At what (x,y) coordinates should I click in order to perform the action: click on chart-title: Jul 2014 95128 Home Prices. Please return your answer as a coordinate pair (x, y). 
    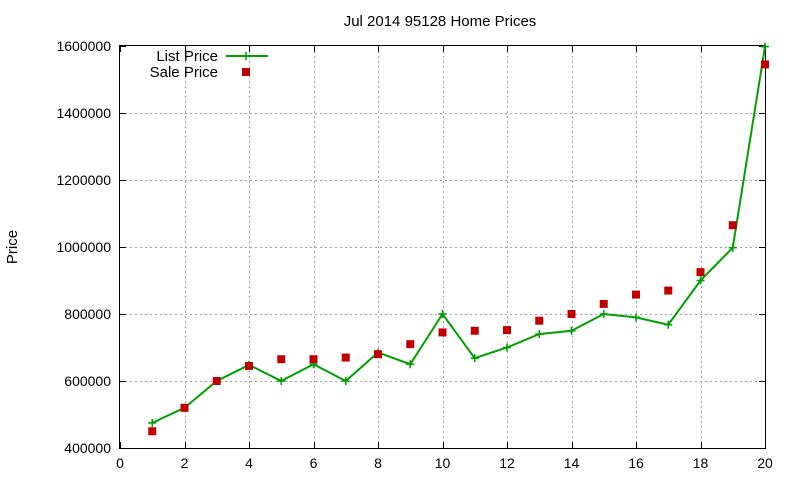
    Looking at the image, I should click on (440, 21).